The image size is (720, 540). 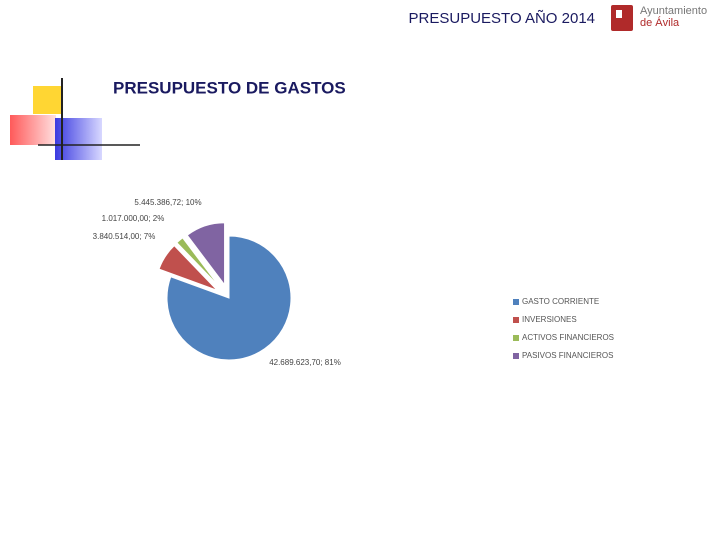 I want to click on data-label: 1.017.000,00; 2%, so click(x=133, y=218).